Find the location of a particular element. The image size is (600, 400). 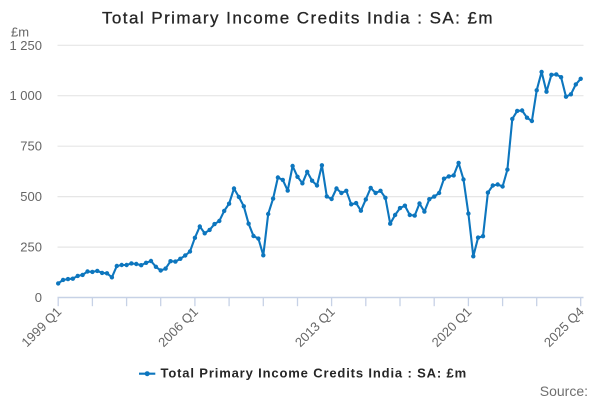

svg-text: £m is located at coordinates (20, 32).